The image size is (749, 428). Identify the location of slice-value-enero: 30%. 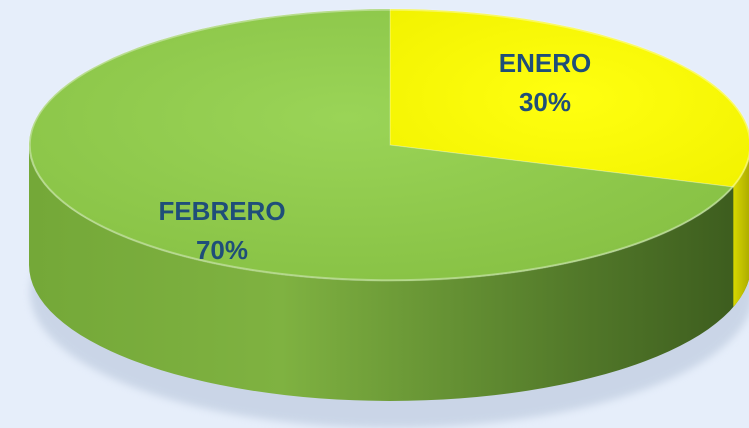
(545, 102).